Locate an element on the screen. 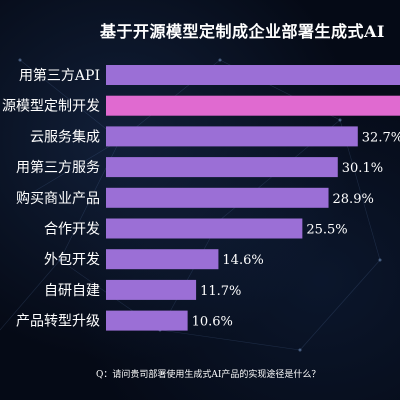 The height and width of the screenshot is (400, 400). category-label: 外包开发 is located at coordinates (72, 260).